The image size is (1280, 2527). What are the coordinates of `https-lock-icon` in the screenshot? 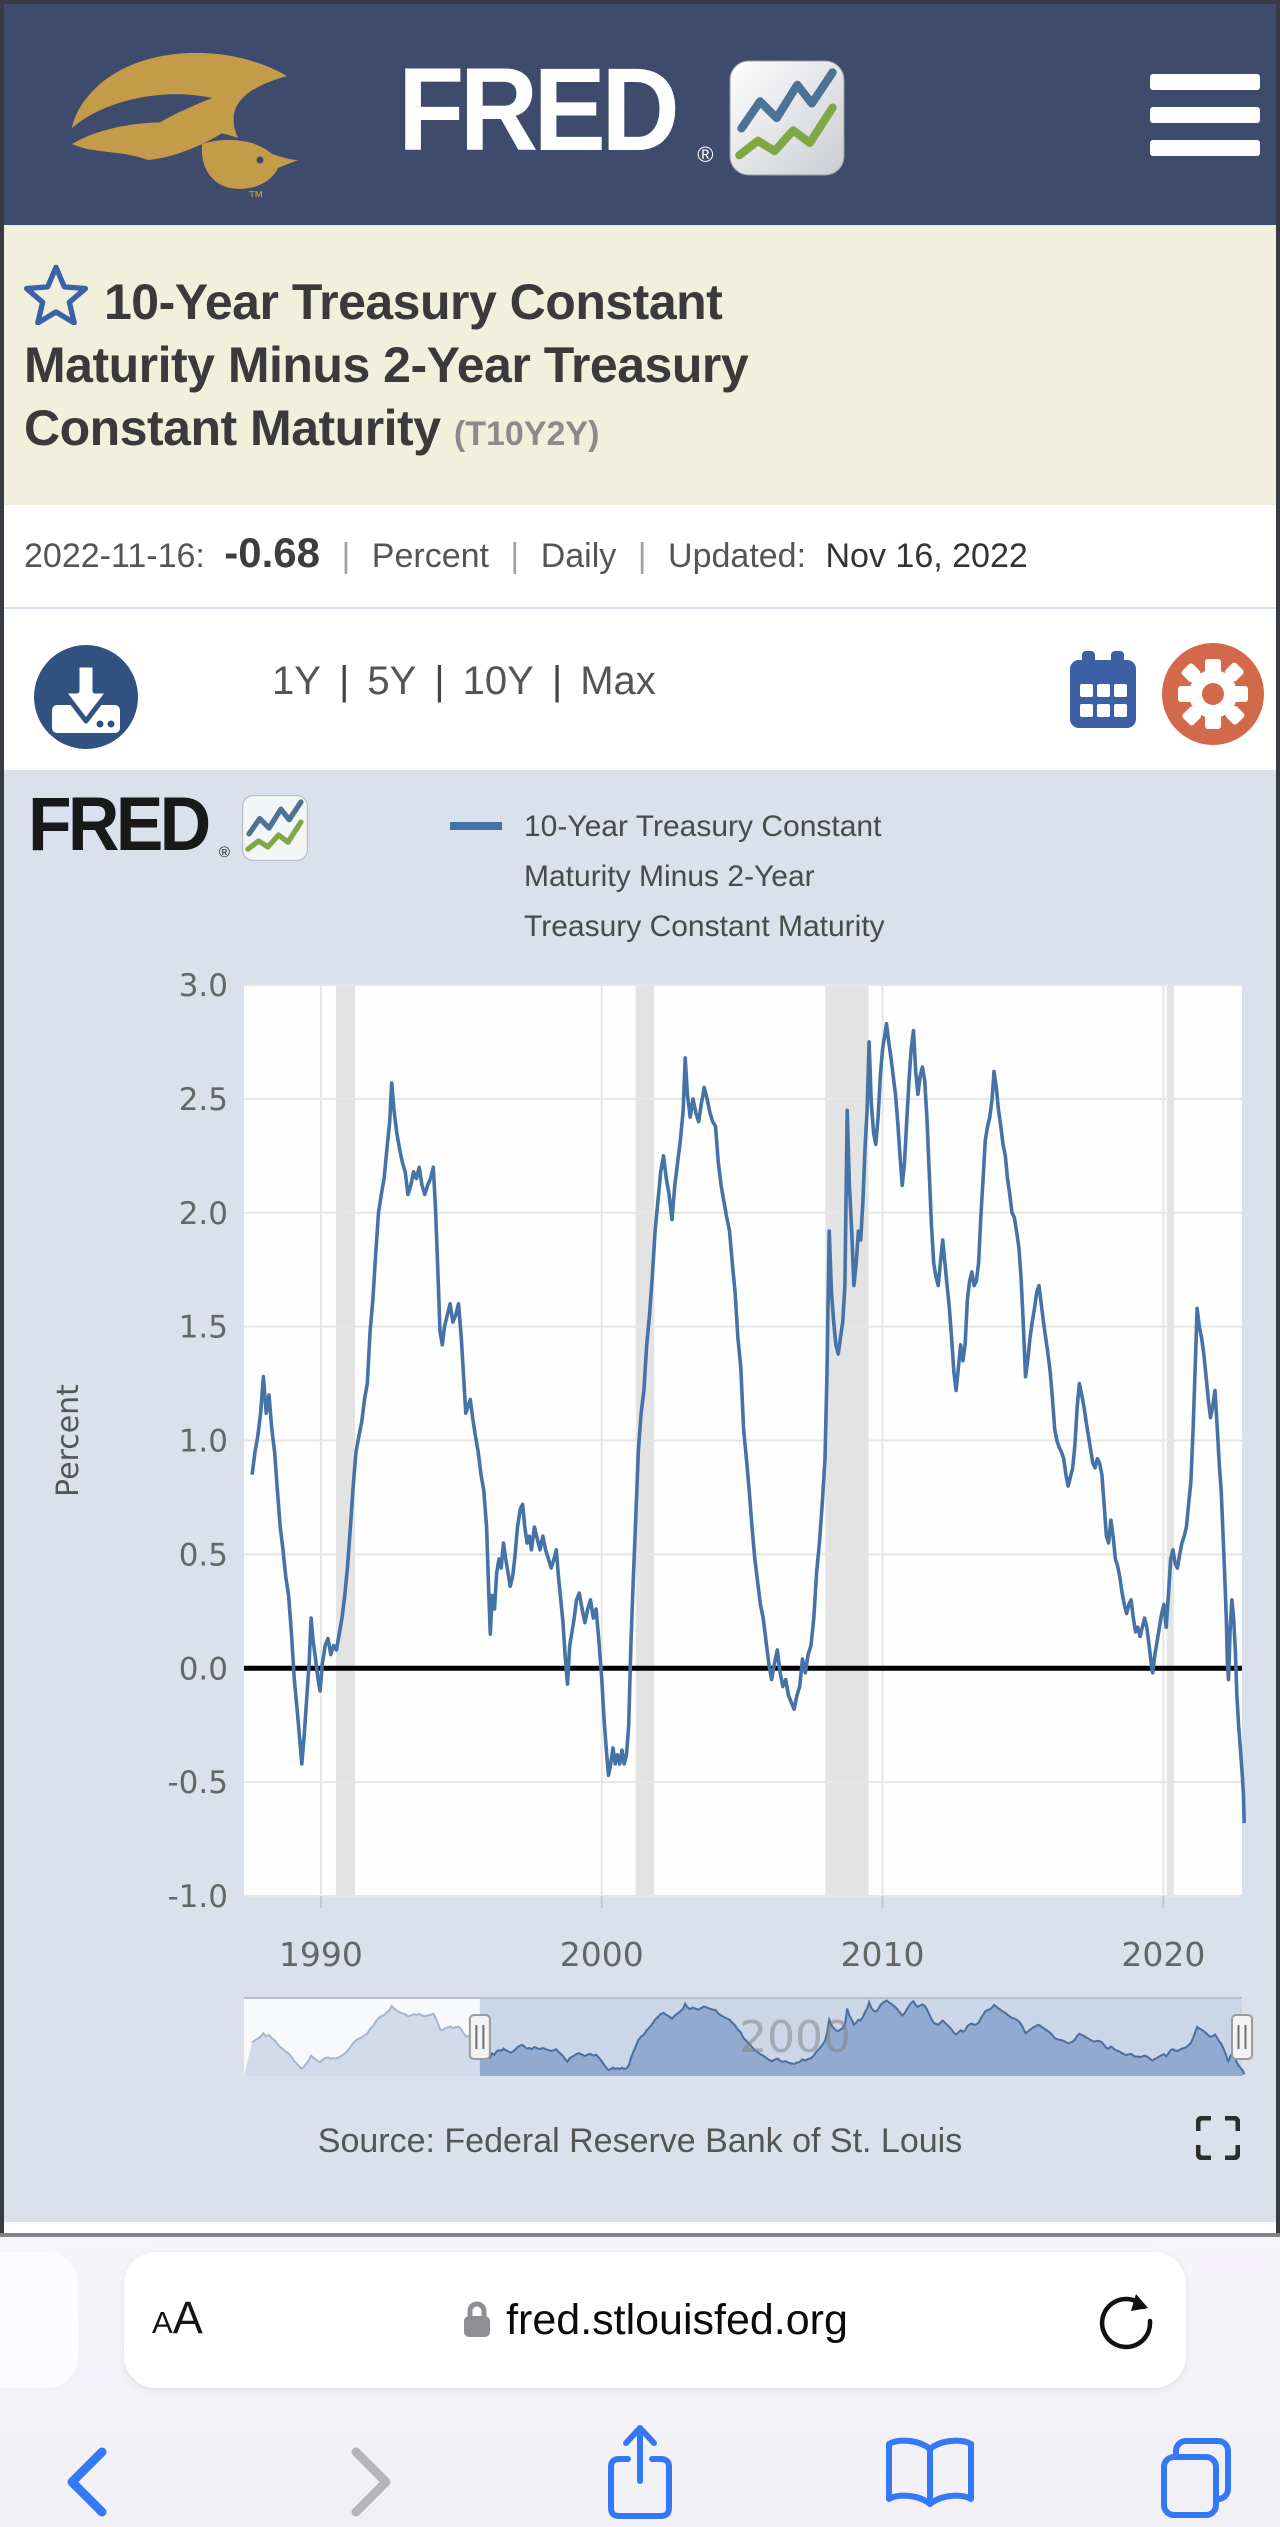 It's located at (477, 2319).